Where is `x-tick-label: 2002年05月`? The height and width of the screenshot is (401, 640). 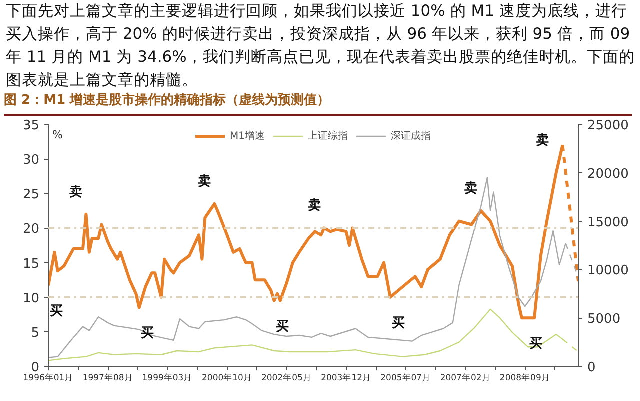 x-tick-label: 2002年05月 is located at coordinates (286, 378).